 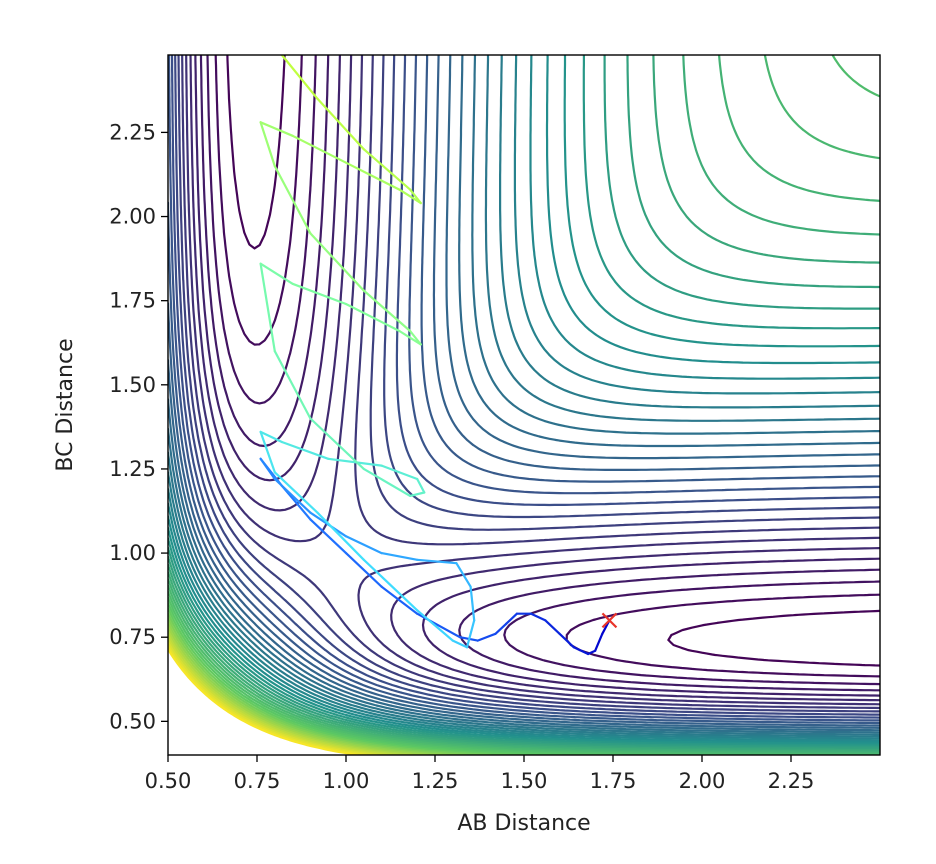 I want to click on x-tick-label: 1.25, so click(x=435, y=781).